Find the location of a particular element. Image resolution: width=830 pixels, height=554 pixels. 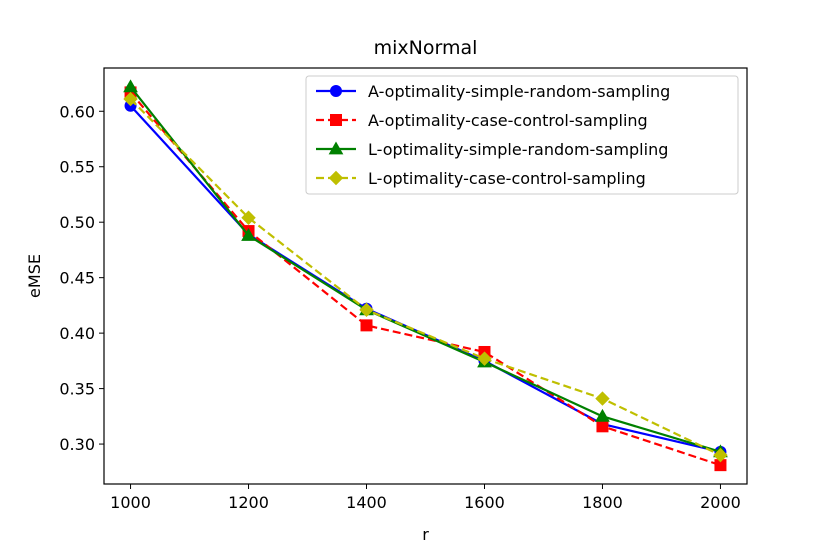

x-tick-label: 1400 is located at coordinates (366, 502).